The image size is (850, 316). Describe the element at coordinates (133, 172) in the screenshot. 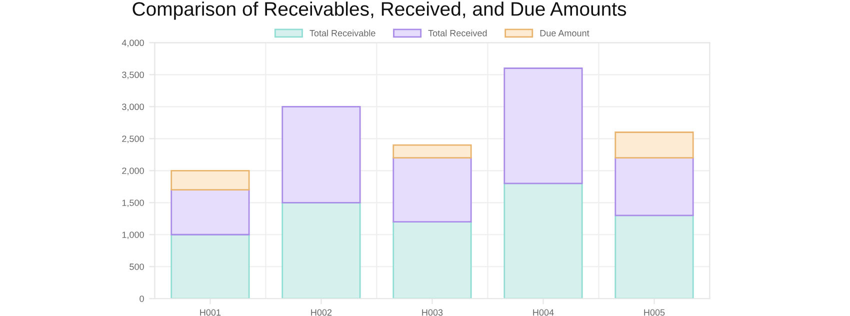

I see `y-tick-label: 2,000` at that location.